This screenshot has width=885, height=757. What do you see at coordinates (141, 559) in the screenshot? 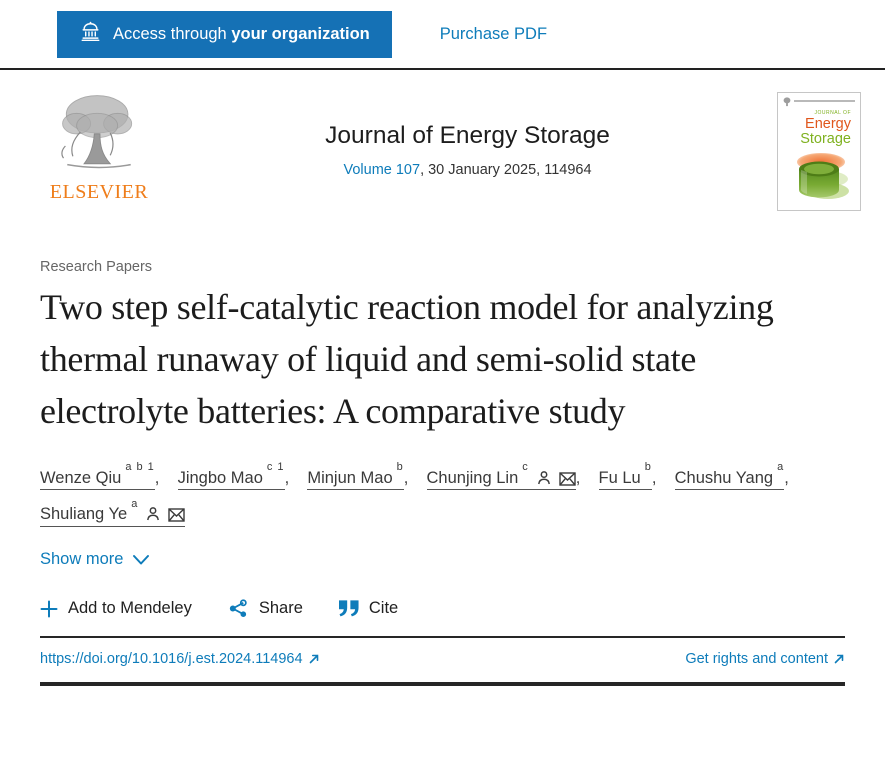
I see `chevron-down-icon` at bounding box center [141, 559].